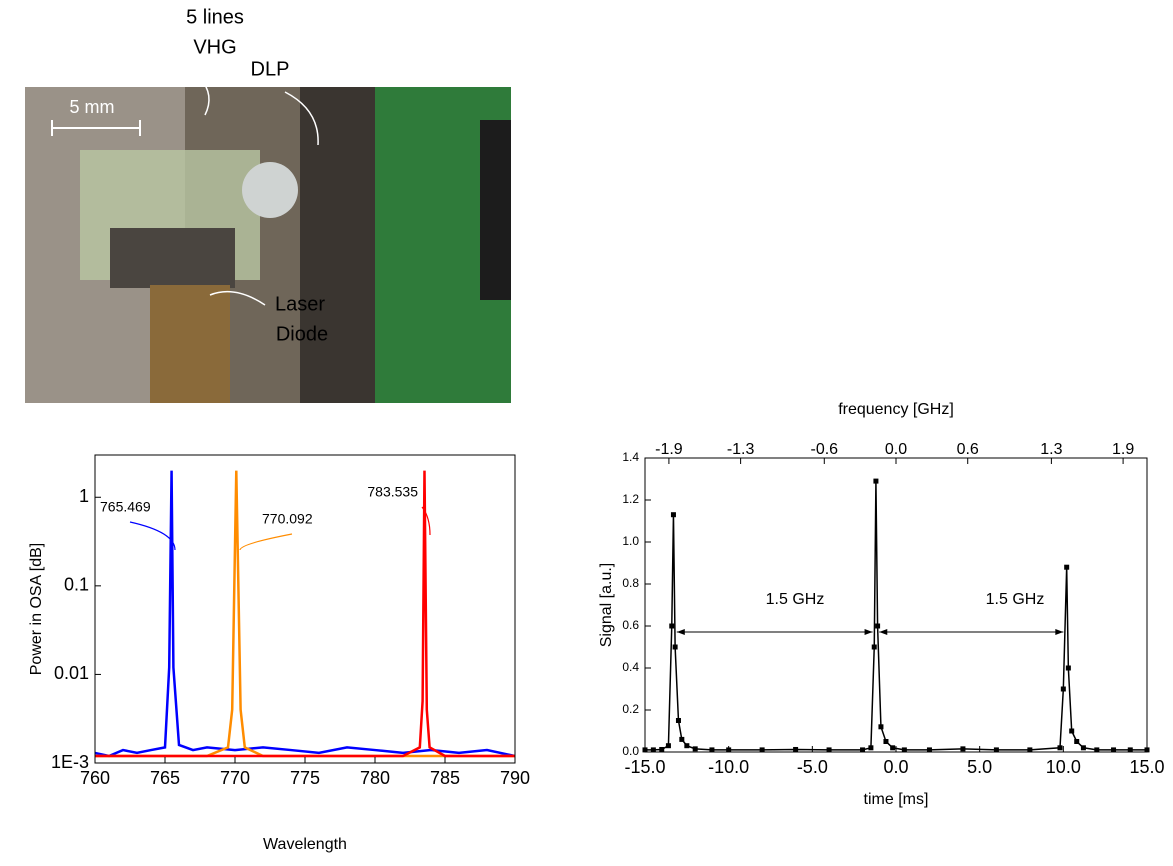 The image size is (1173, 866). I want to click on y-tick-label: 0.6, so click(630, 625).